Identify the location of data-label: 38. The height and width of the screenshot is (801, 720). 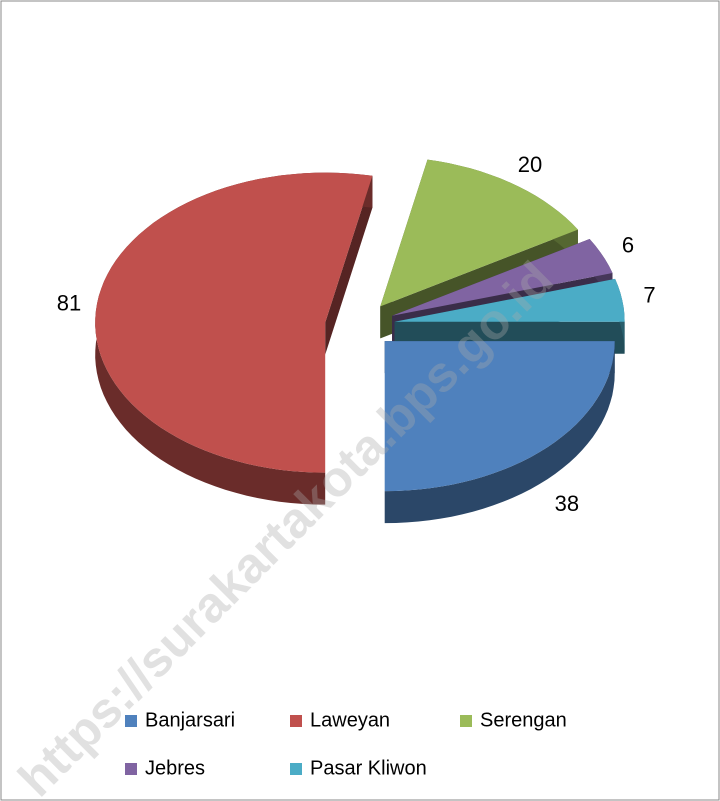
(567, 503).